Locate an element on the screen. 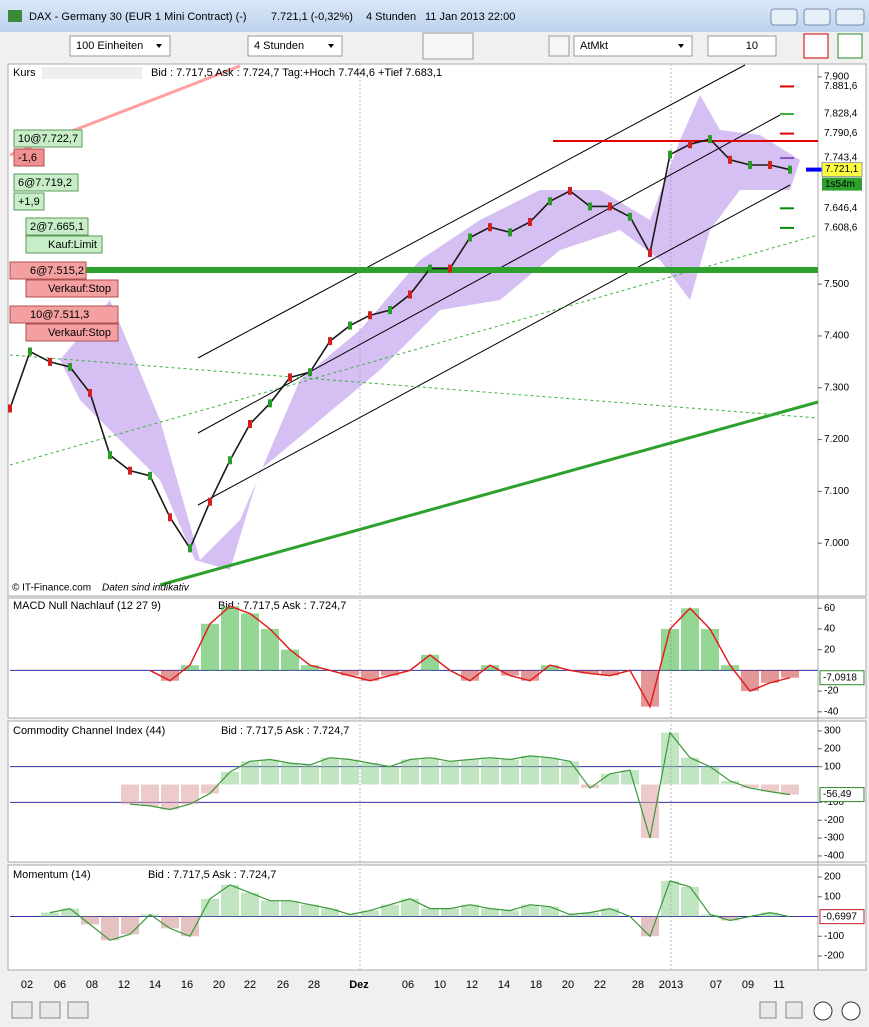 Image resolution: width=869 pixels, height=1027 pixels. value-label: -7,0918 is located at coordinates (840, 677).